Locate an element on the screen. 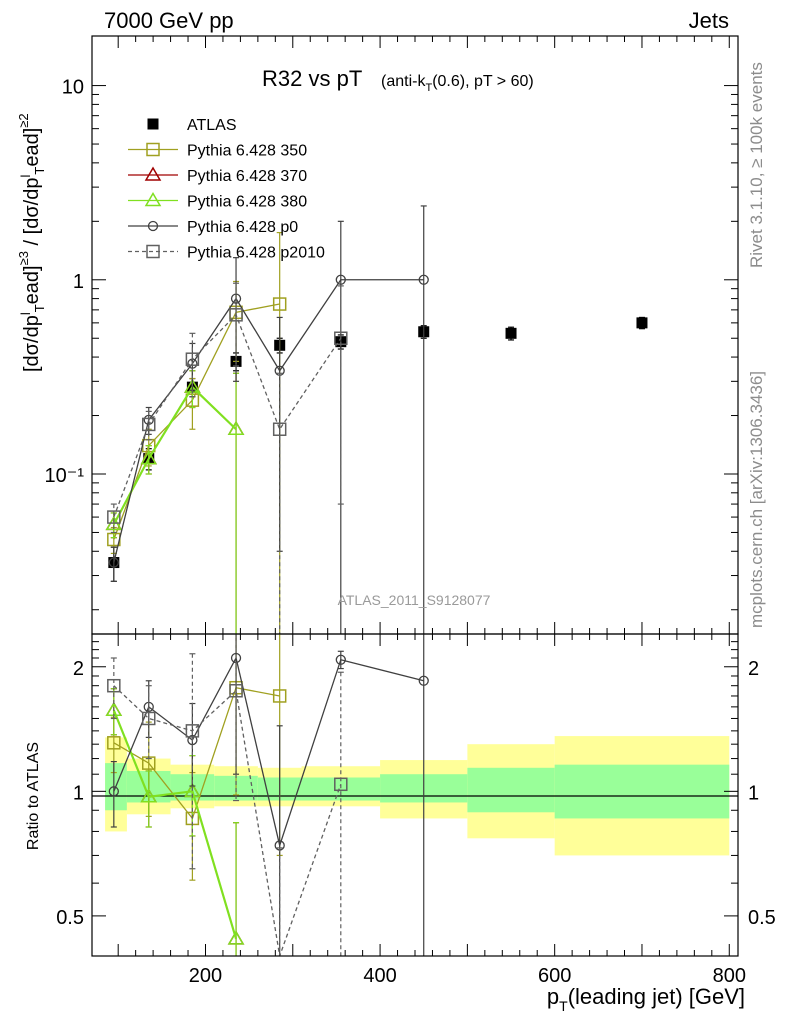 Image resolution: width=786 pixels, height=1029 pixels. legend-entry: Pythia 6.428 p0 is located at coordinates (213, 227).